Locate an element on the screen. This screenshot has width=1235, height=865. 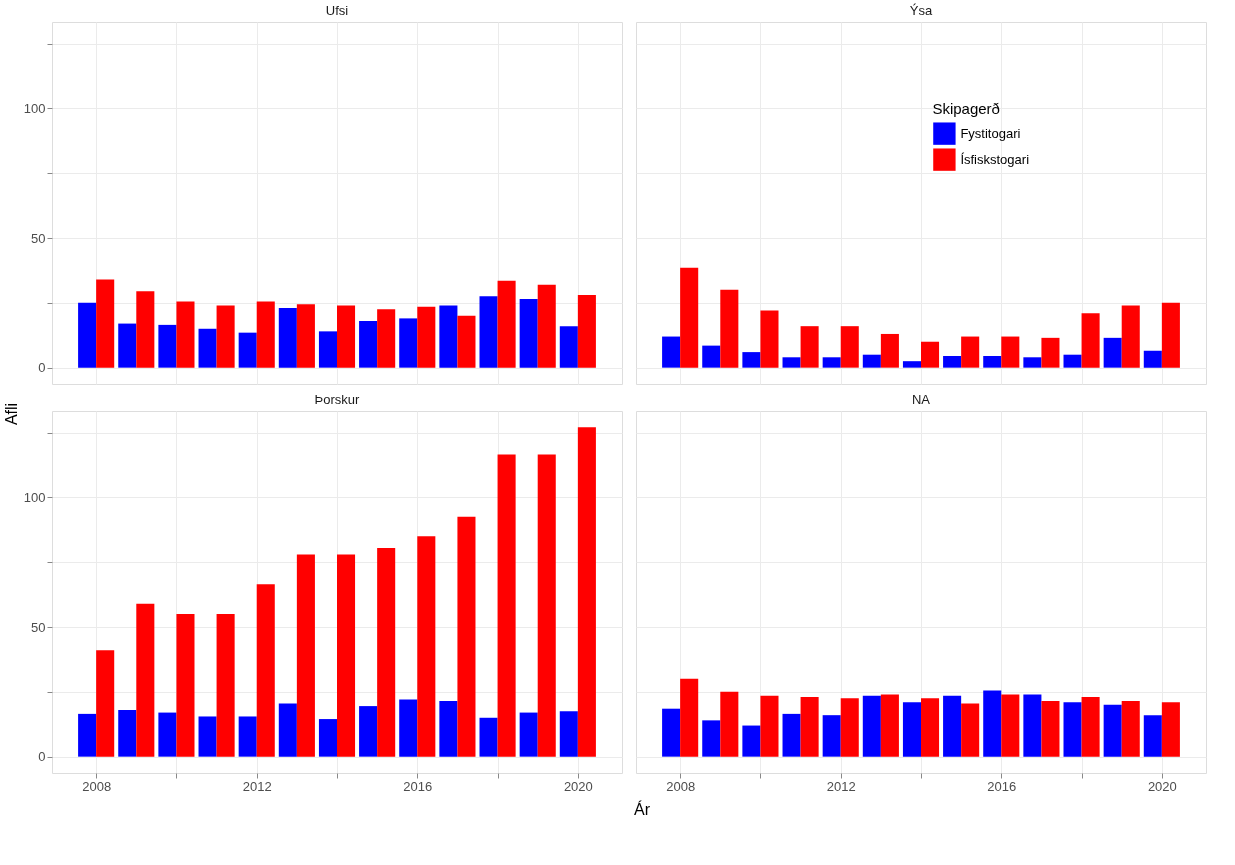
y-tick-label: 100 is located at coordinates (34, 108).